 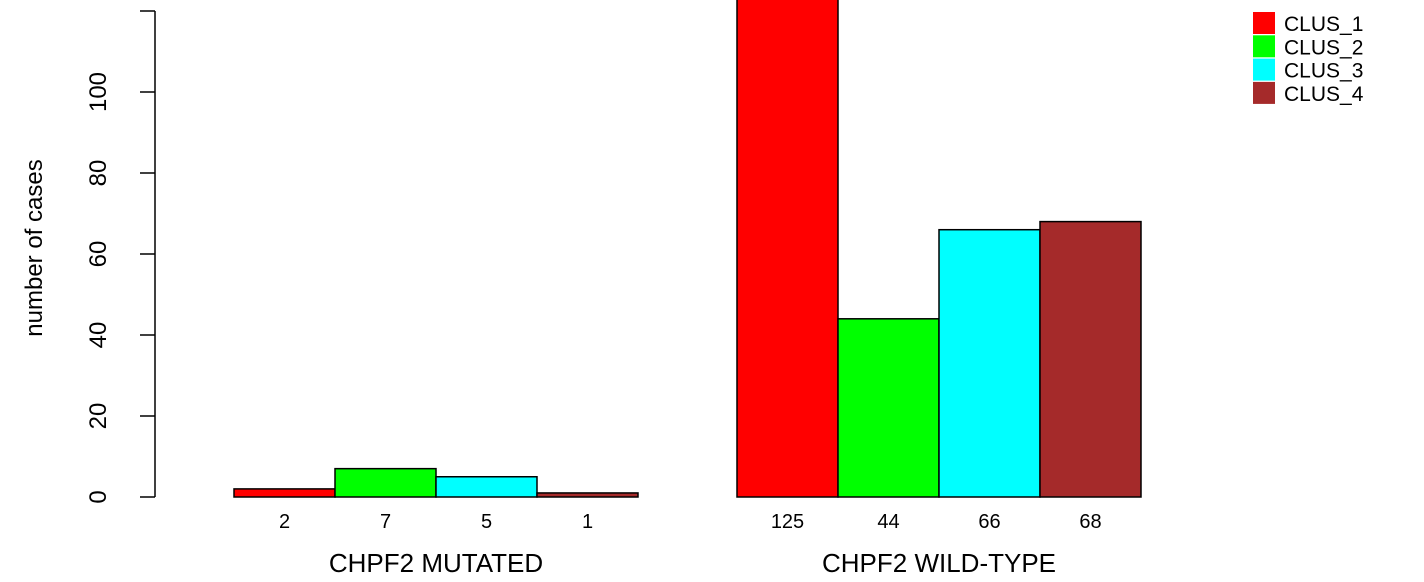 I want to click on group-label: CHPF2 MUTATED, so click(x=436, y=563).